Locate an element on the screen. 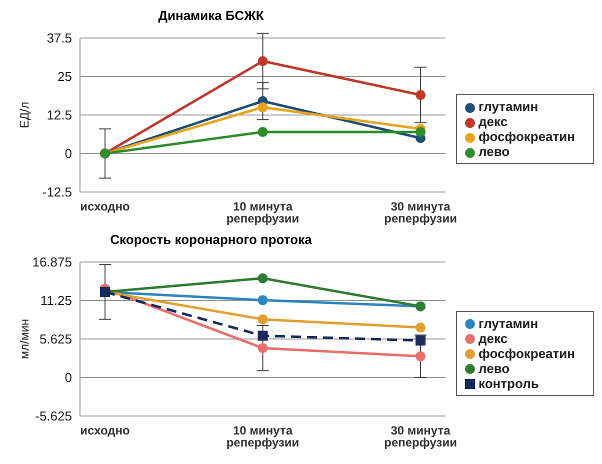 Image resolution: width=602 pixels, height=464 pixels. chart-title: Скорость коронарного протока is located at coordinates (211, 240).